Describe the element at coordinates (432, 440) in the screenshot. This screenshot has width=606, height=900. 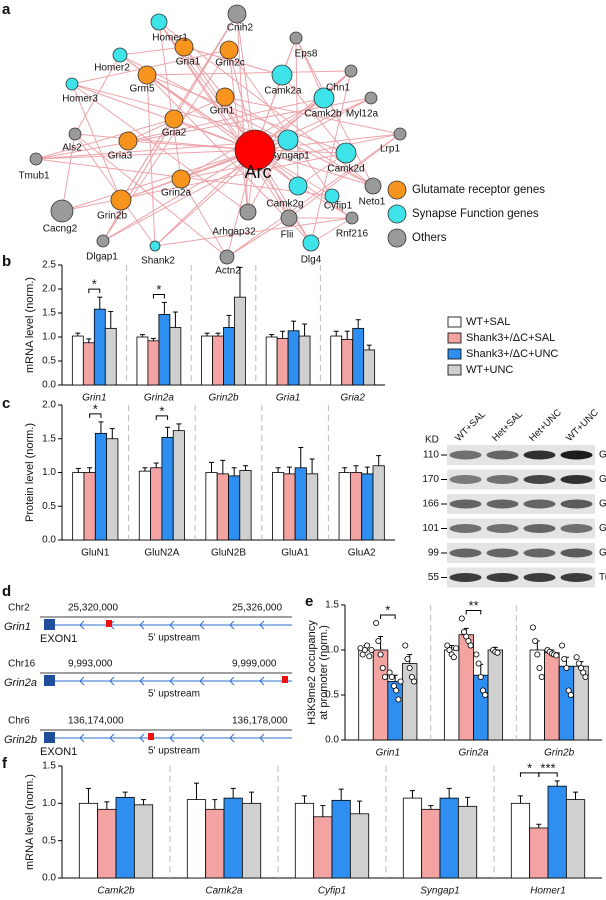
I see `kd-label: KD` at that location.